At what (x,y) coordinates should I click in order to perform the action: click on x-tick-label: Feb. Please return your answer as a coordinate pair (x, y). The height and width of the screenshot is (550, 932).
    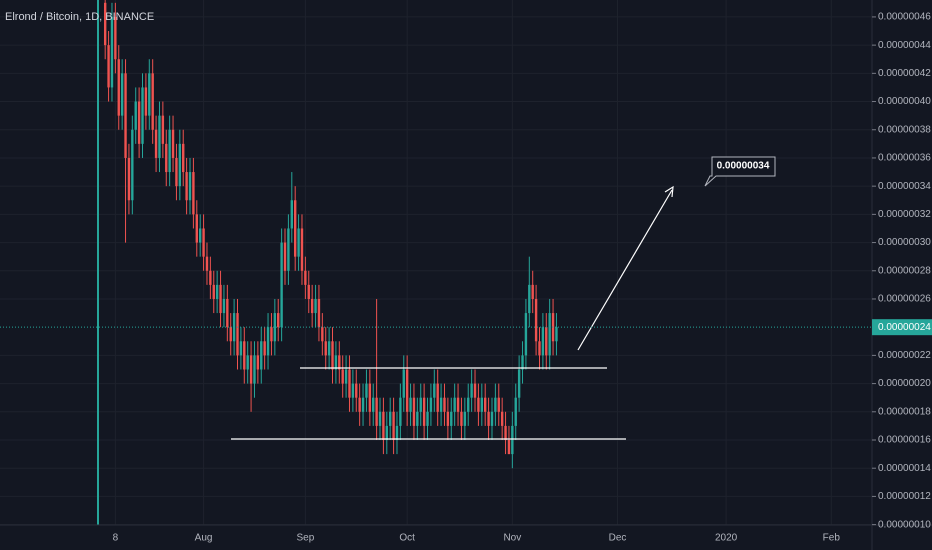
    Looking at the image, I should click on (832, 538).